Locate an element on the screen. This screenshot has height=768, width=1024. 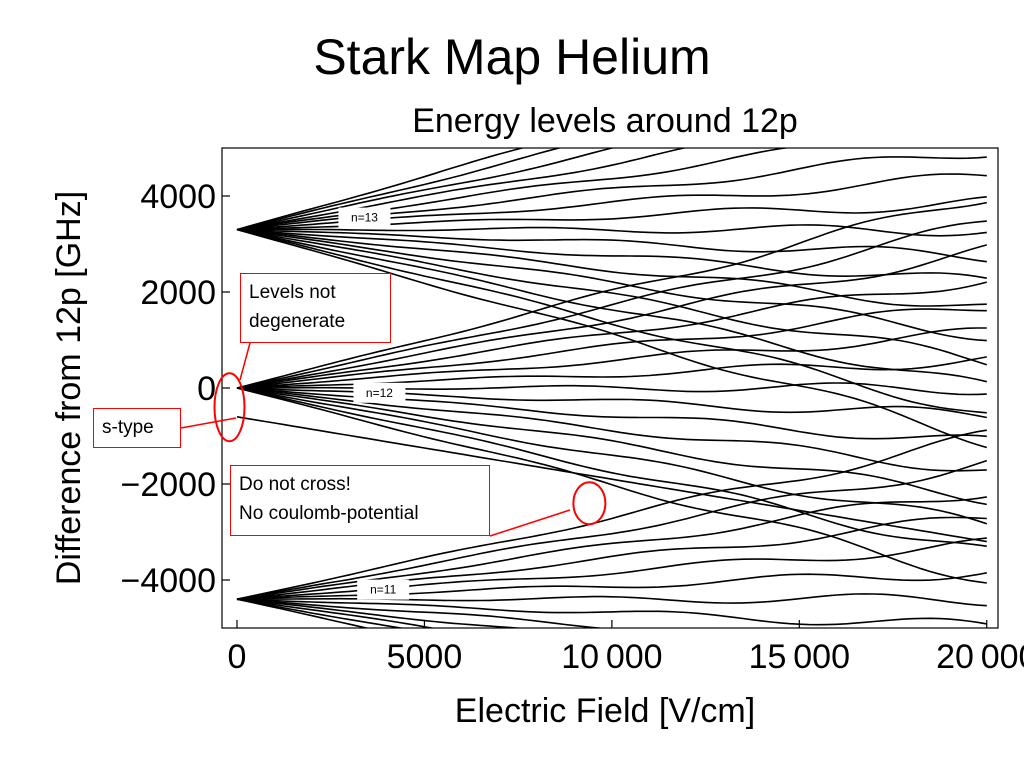
s-type-level-line is located at coordinates (611, 479).